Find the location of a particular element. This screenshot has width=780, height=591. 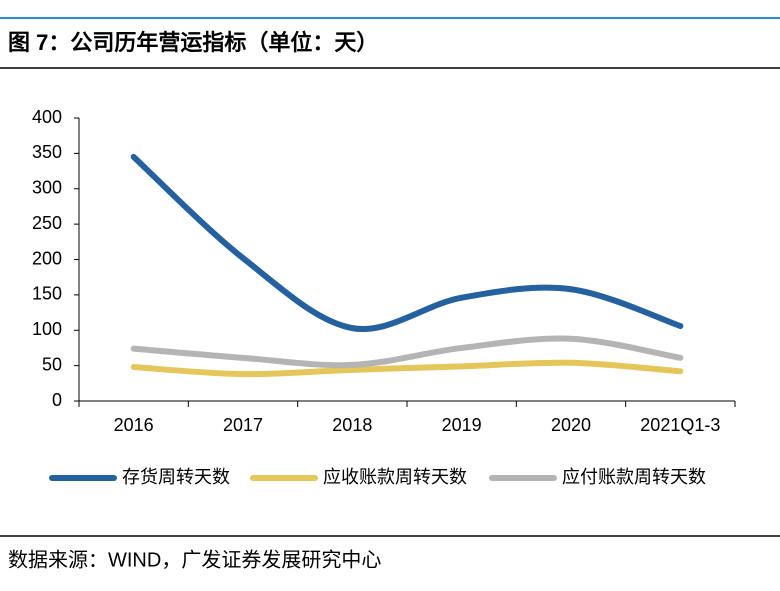

x-tick-label: 2018 is located at coordinates (352, 425).